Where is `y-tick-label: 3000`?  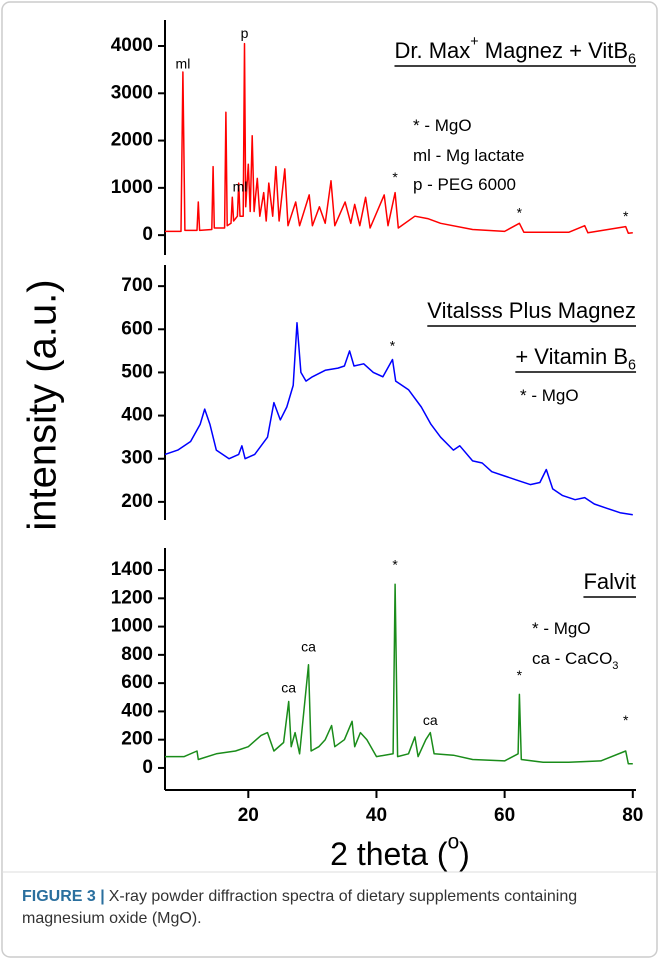
y-tick-label: 3000 is located at coordinates (132, 92).